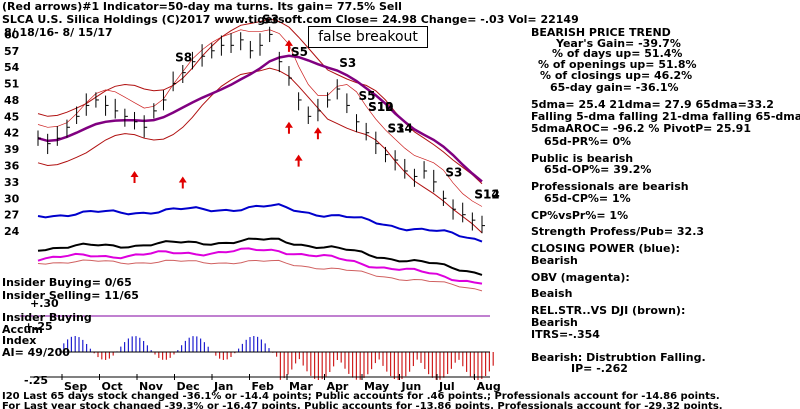 This screenshot has width=800, height=409. I want to click on month-label: Jan, so click(223, 386).